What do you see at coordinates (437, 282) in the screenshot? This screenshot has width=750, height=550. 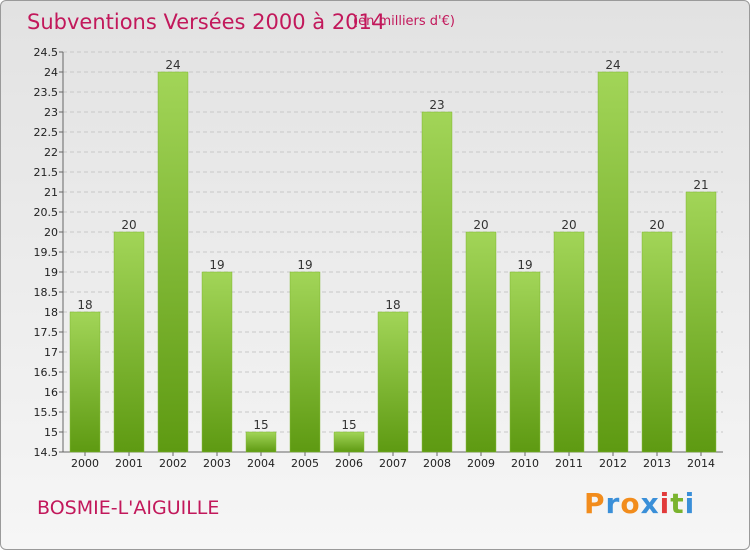 I see `bar-2008` at bounding box center [437, 282].